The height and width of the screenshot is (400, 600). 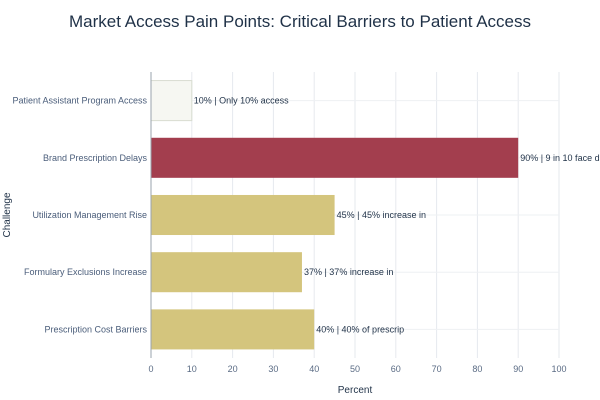 What do you see at coordinates (381, 215) in the screenshot?
I see `bar-data-label: 45% | 45% increase in` at bounding box center [381, 215].